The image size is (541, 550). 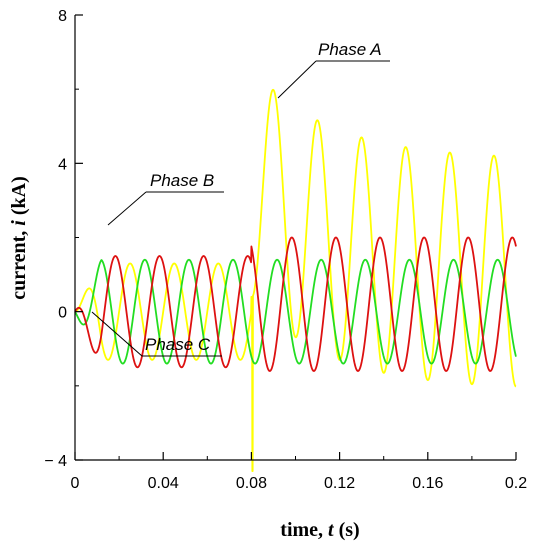 I want to click on y-tick-label: 0, so click(x=62, y=313).